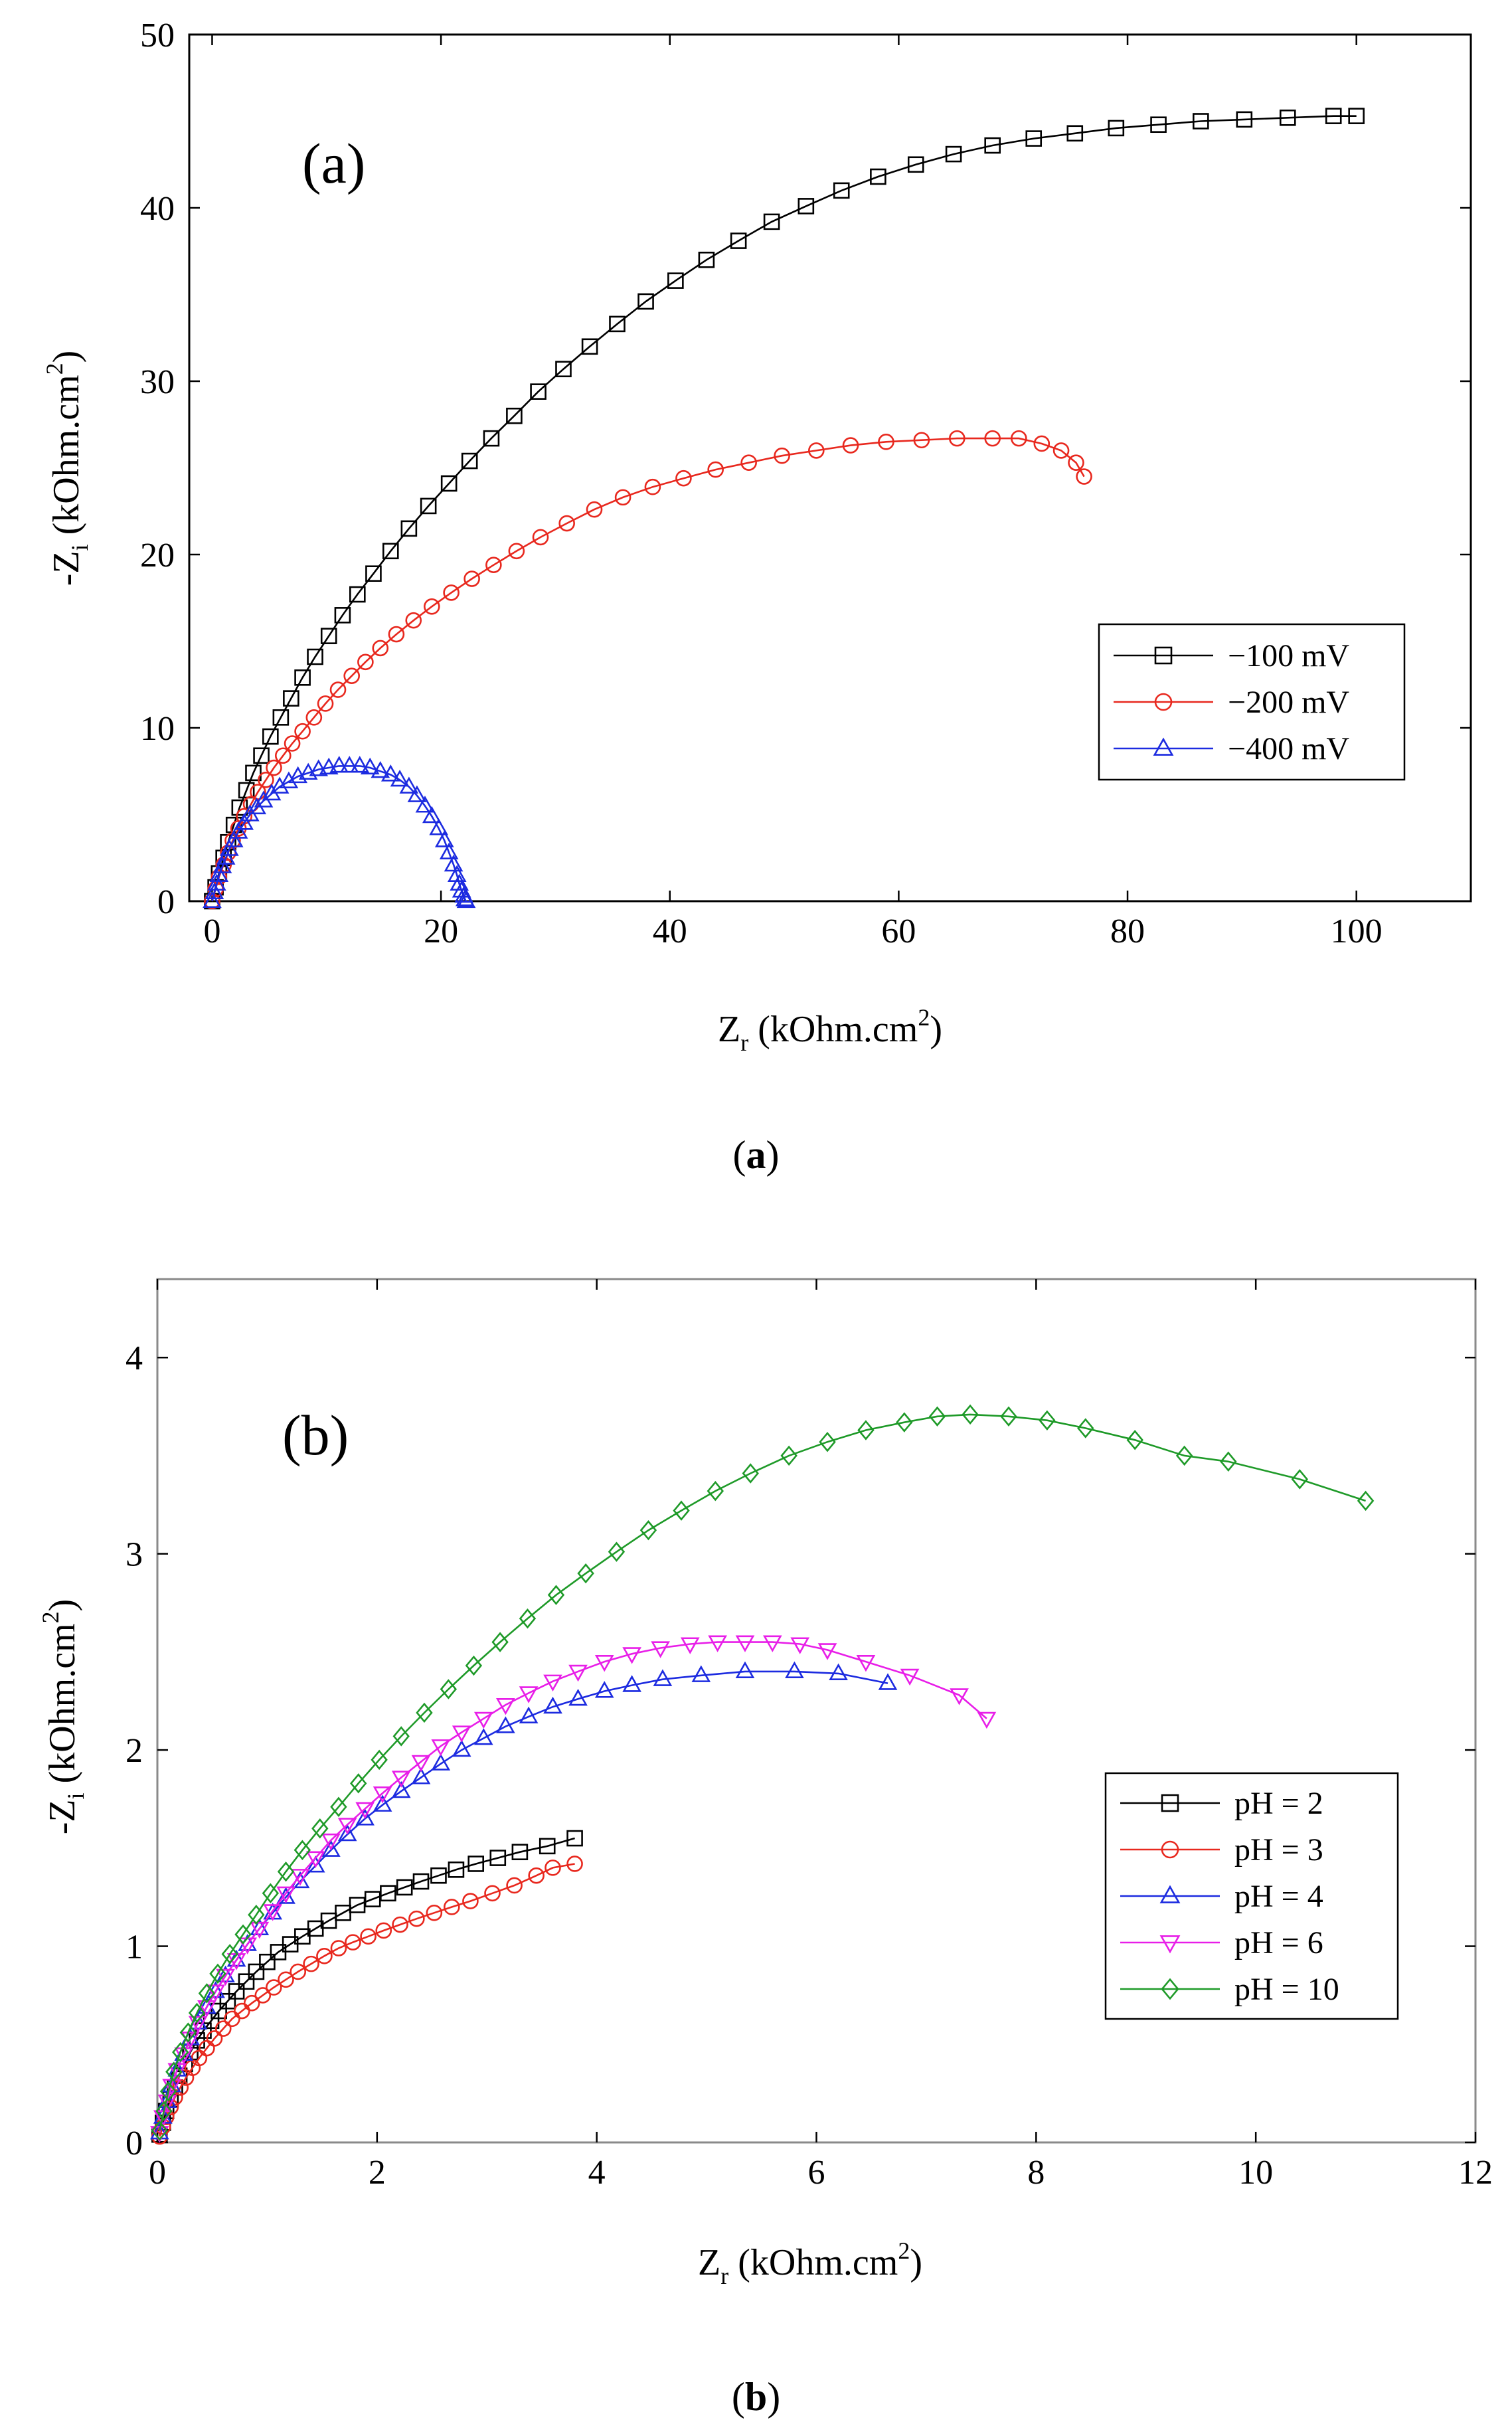  What do you see at coordinates (1231, 655) in the screenshot?
I see `legend-item: −100 mV` at bounding box center [1231, 655].